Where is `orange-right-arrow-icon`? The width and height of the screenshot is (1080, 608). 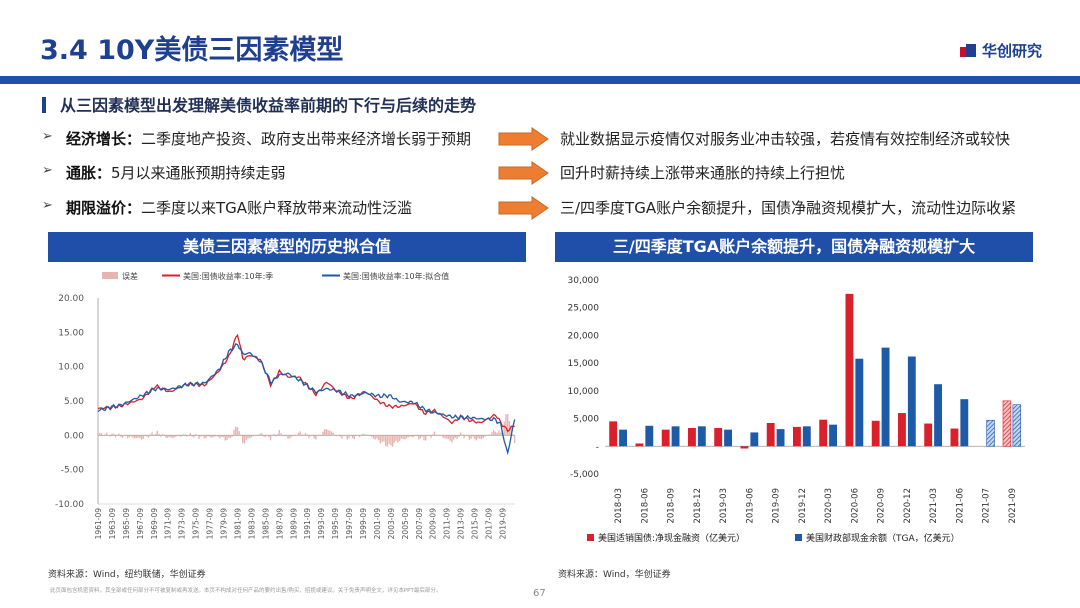
orange-right-arrow-icon is located at coordinates (523, 208).